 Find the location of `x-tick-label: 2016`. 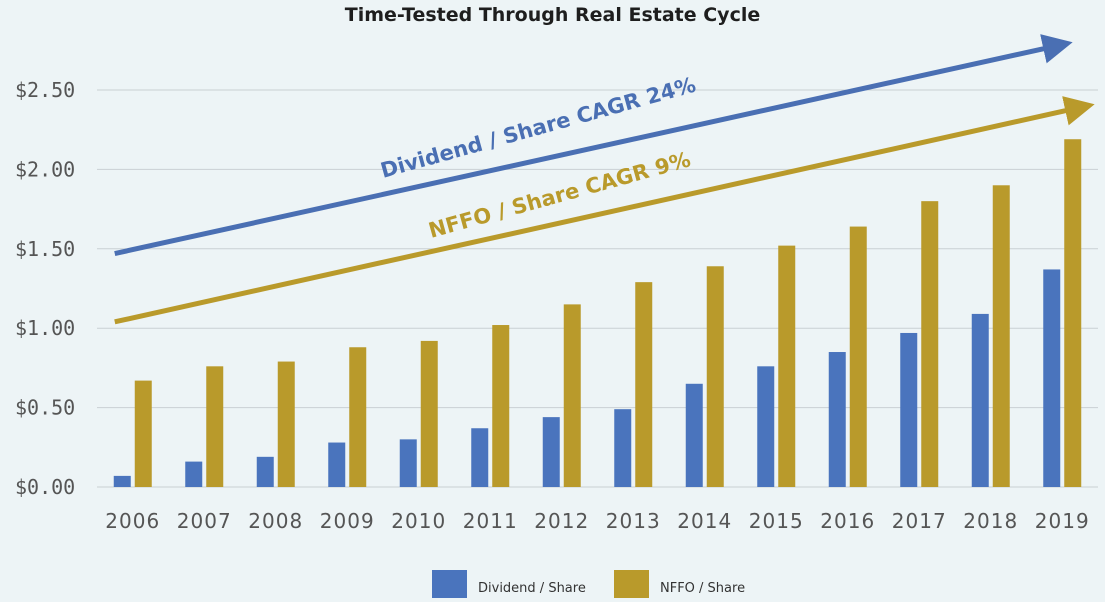

x-tick-label: 2016 is located at coordinates (847, 521).